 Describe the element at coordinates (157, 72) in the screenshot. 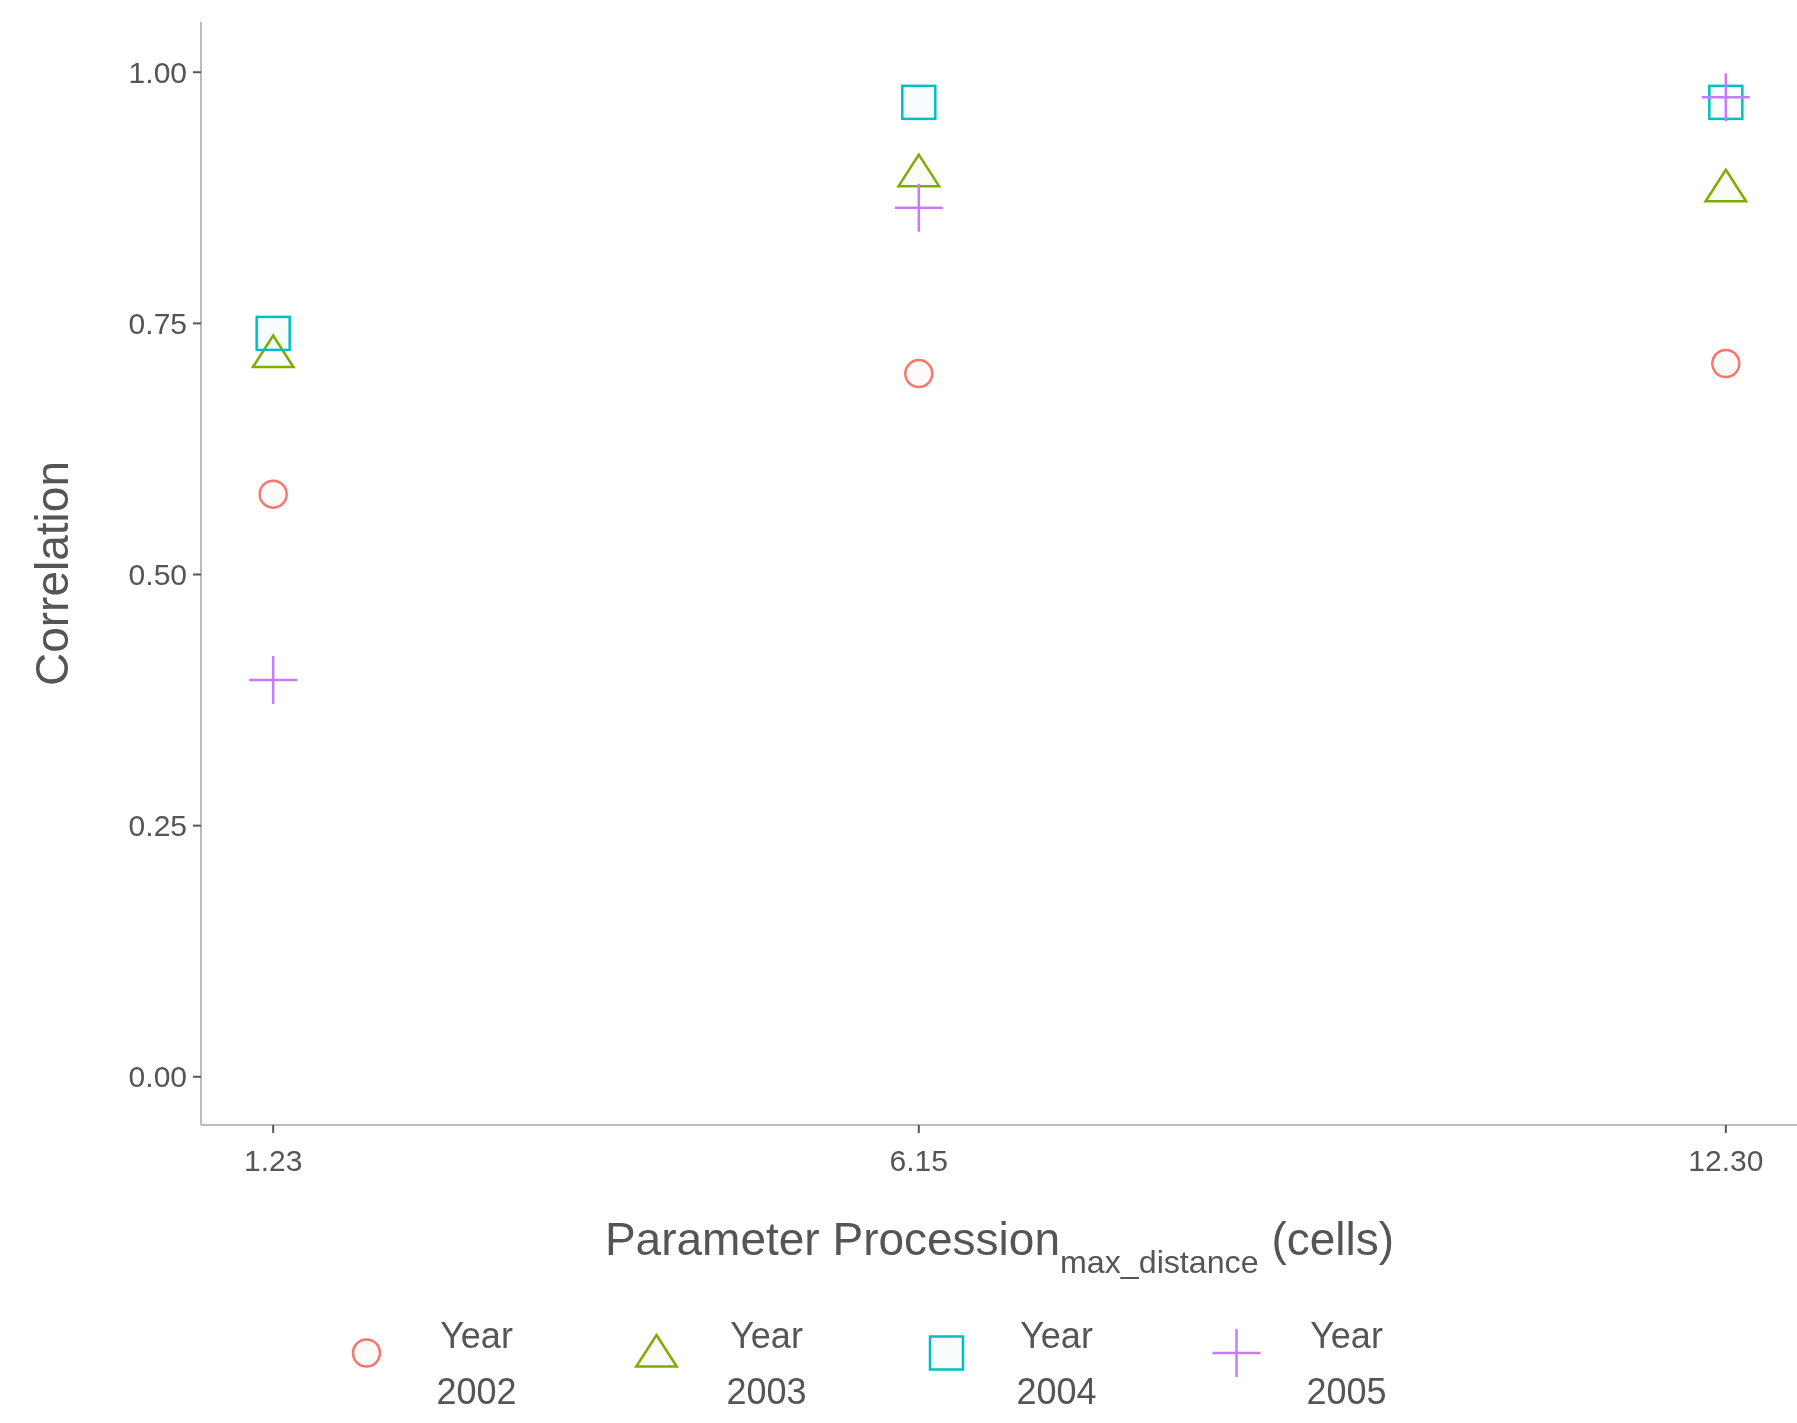

I see `y-tick-label: 1.00` at that location.